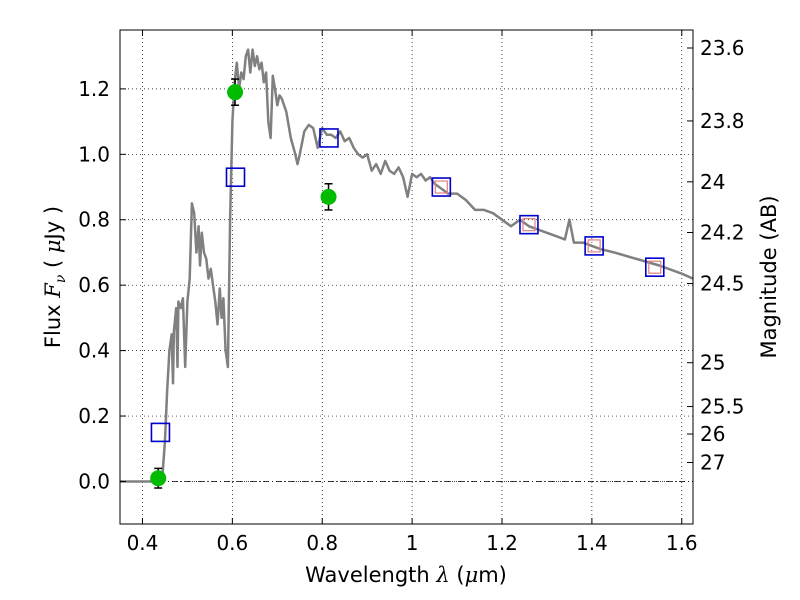  Describe the element at coordinates (722, 284) in the screenshot. I see `y2-tick-label: 24.5` at that location.